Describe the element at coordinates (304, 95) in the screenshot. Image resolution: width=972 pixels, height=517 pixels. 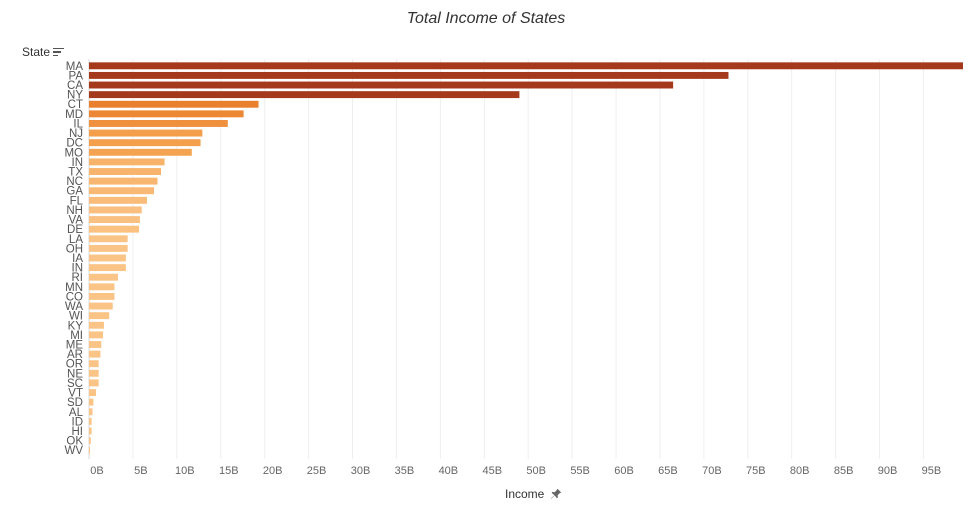
I see `bar-ny` at that location.